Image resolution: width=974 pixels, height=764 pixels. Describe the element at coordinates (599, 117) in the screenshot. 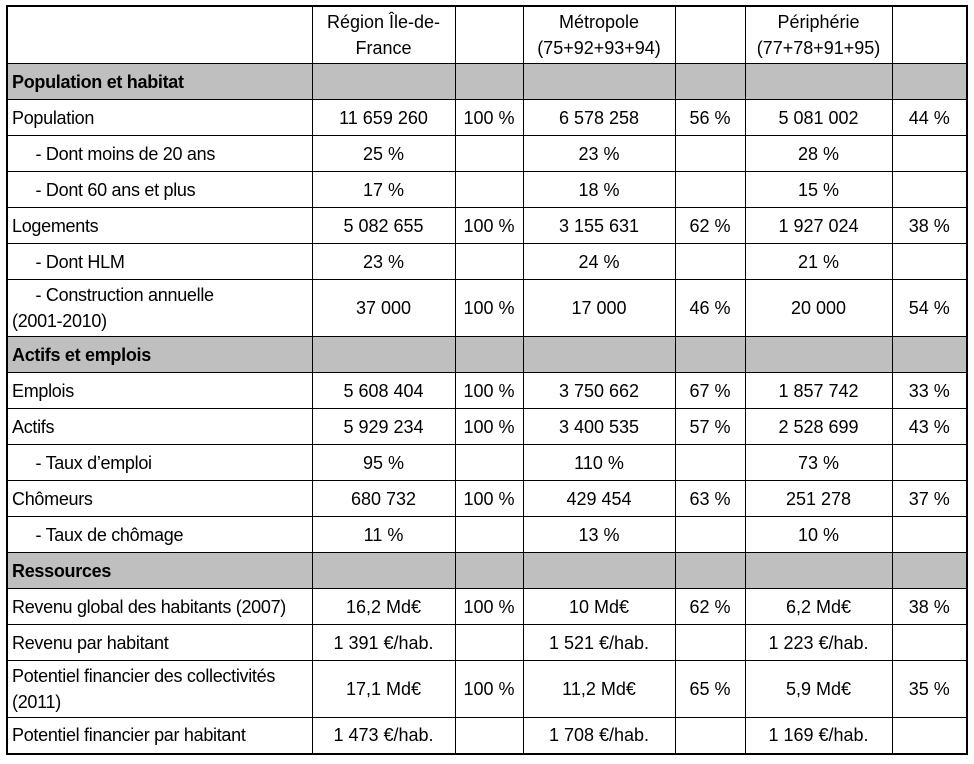

I see `value-cell: 6 578 258` at that location.